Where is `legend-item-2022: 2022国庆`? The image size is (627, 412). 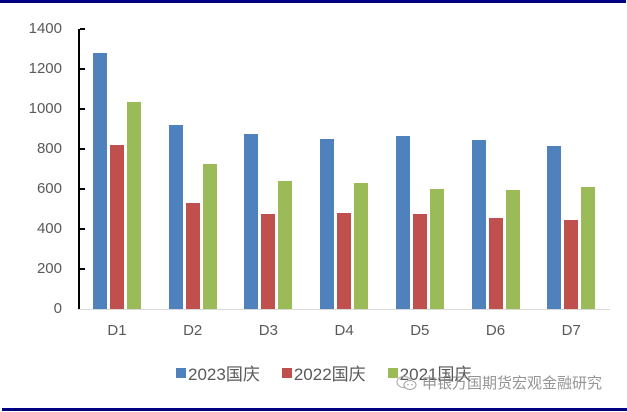 legend-item-2022: 2022国庆 is located at coordinates (323, 372).